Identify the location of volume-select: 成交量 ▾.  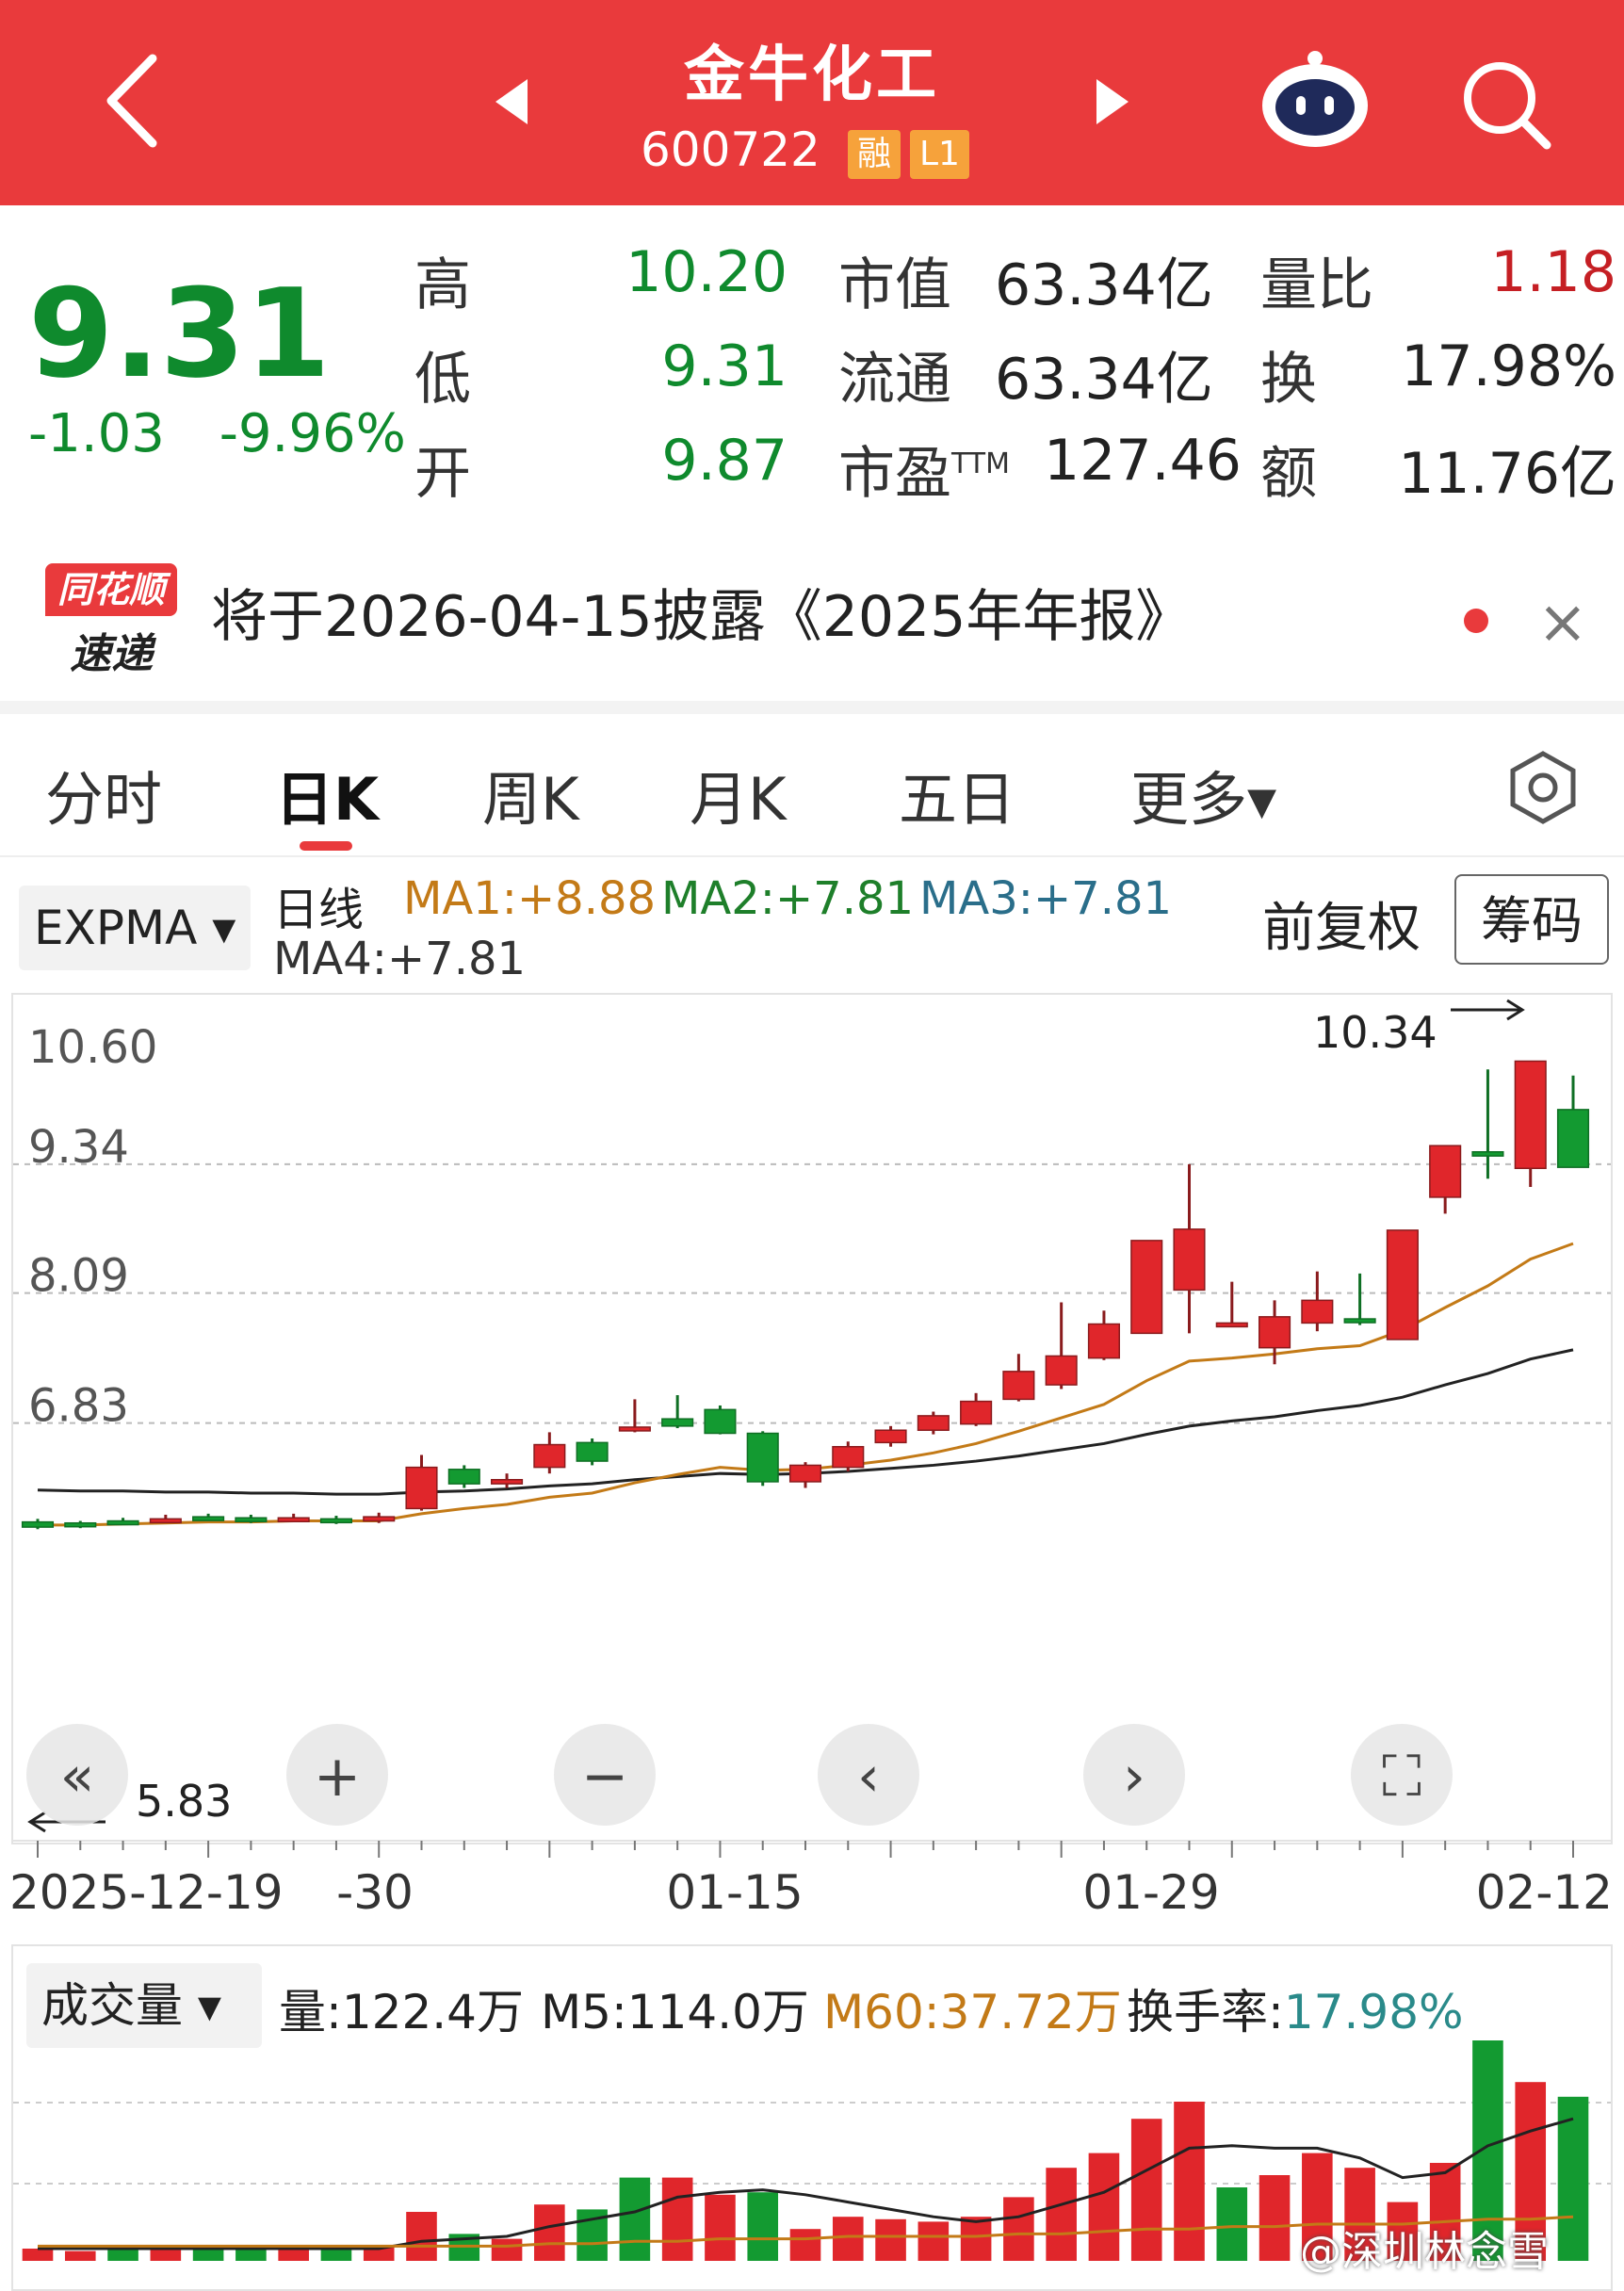
(144, 2005).